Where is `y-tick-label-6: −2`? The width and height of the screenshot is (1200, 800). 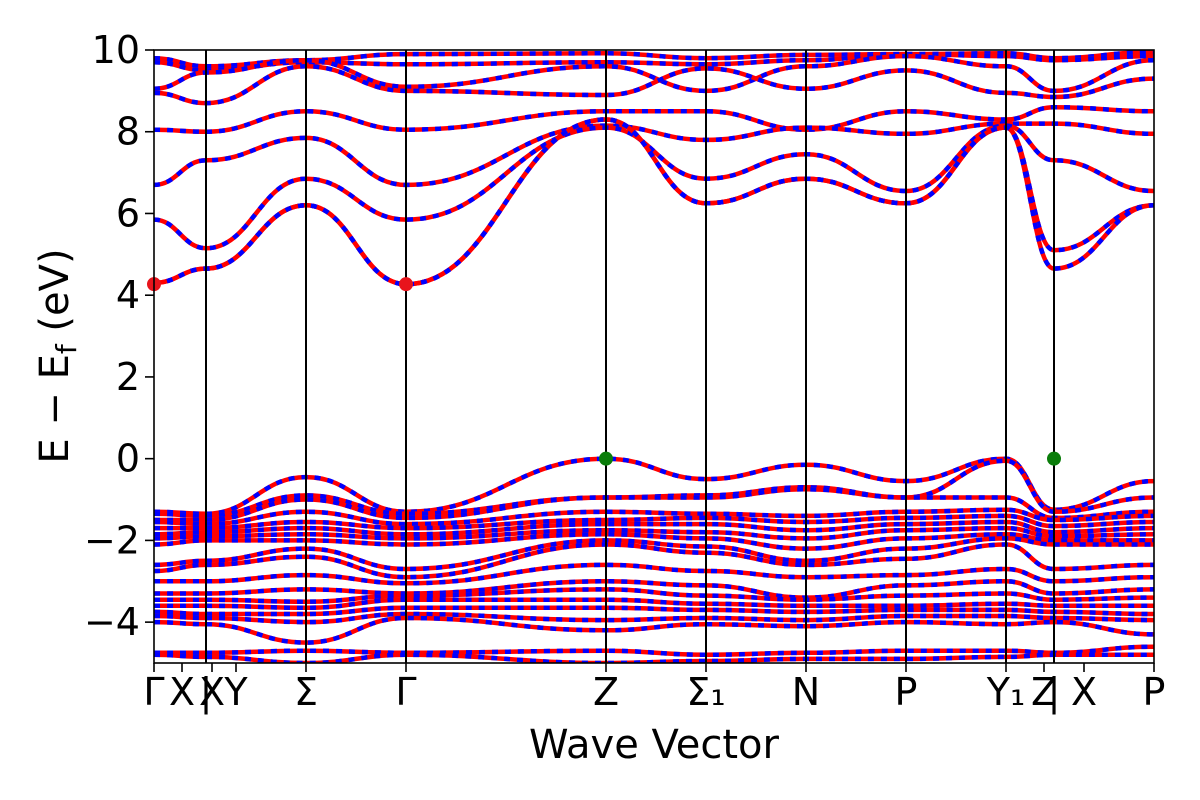 y-tick-label-6: −2 is located at coordinates (112, 540).